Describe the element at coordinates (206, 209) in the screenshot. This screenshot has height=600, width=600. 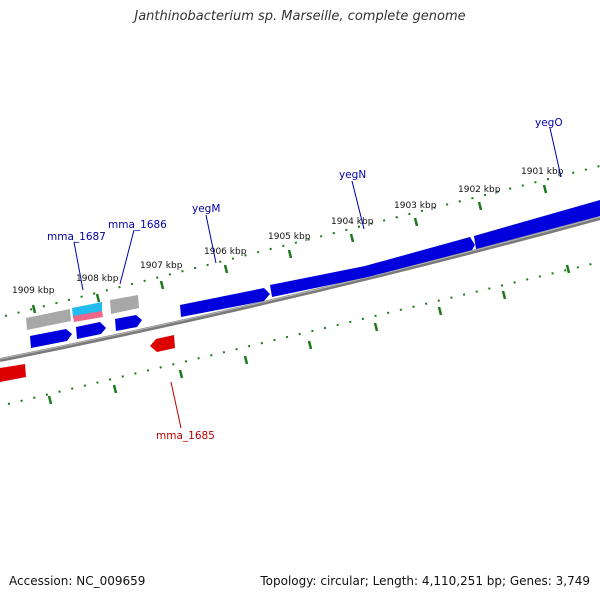
I see `gene-label-yegM: yegM` at that location.